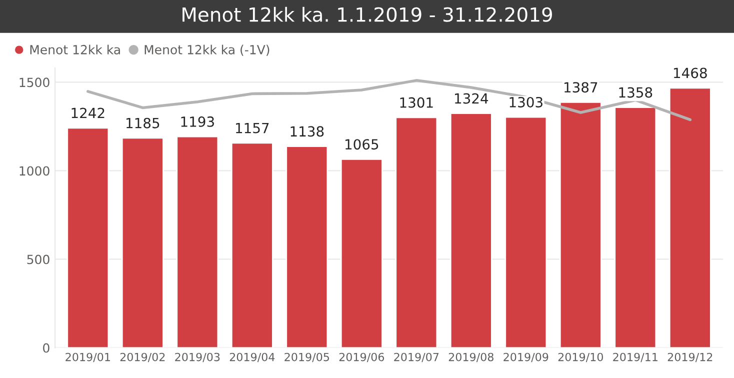 This screenshot has width=734, height=378. I want to click on data-label: 1468, so click(690, 73).